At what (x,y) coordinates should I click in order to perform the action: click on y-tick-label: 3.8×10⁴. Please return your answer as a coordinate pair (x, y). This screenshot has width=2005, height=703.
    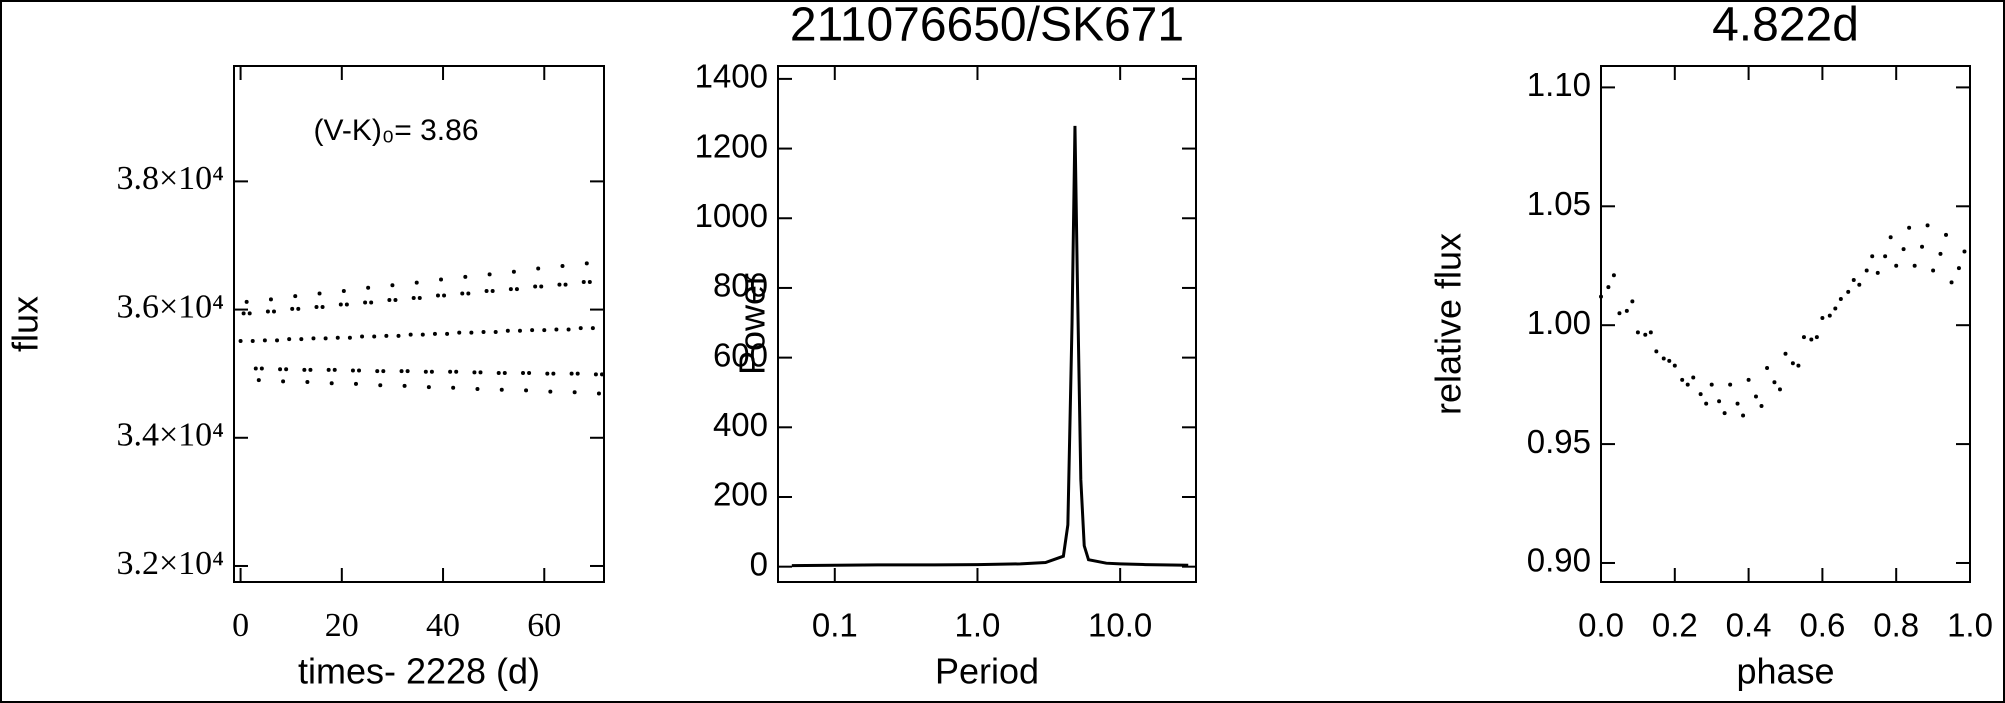
    Looking at the image, I should click on (170, 178).